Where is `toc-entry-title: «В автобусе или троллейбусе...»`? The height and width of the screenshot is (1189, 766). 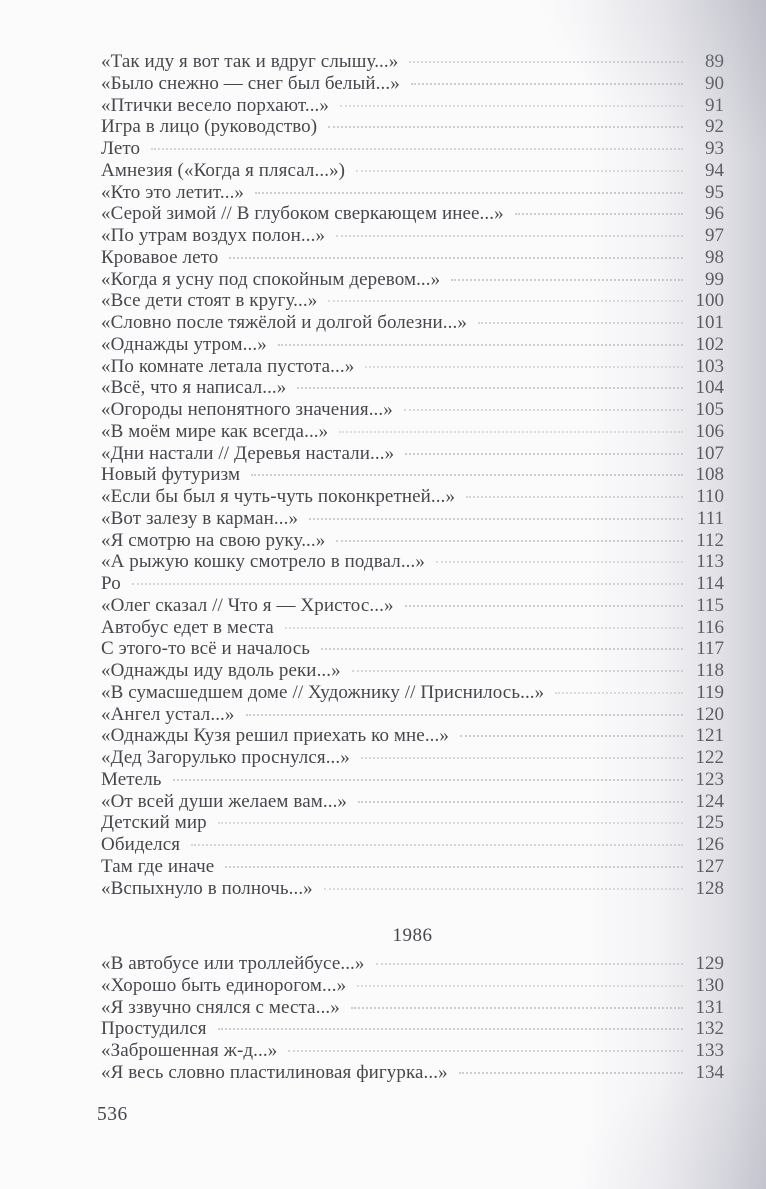 toc-entry-title: «В автобусе или троллейбусе...» is located at coordinates (233, 963).